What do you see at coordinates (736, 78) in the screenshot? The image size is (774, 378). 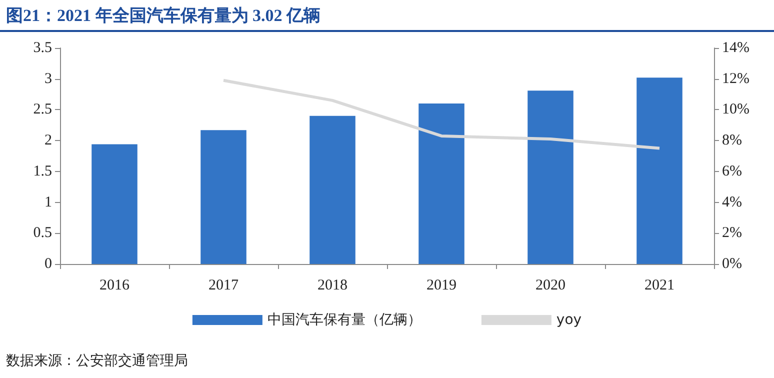 I see `y2-tick-label: 12%` at bounding box center [736, 78].